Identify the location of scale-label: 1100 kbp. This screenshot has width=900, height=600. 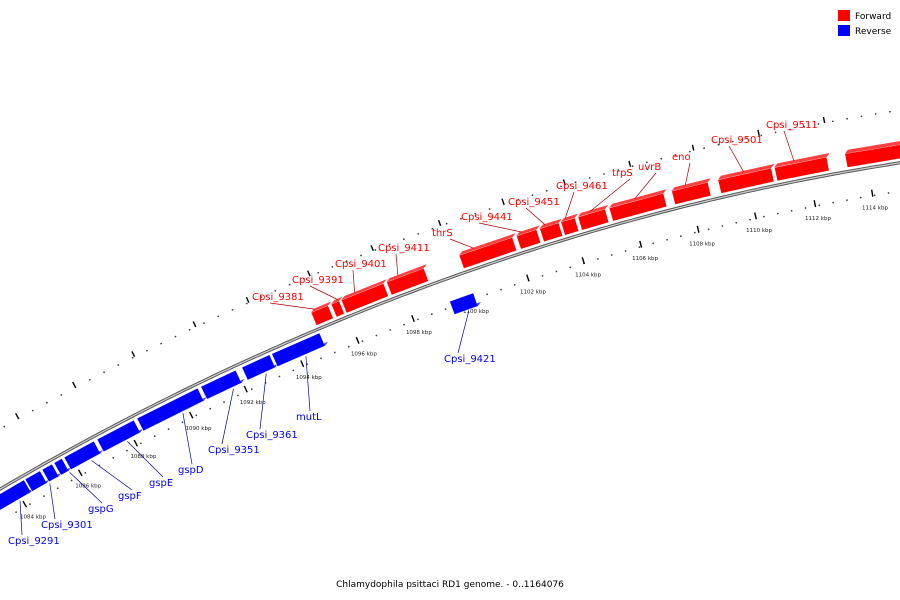
(476, 312).